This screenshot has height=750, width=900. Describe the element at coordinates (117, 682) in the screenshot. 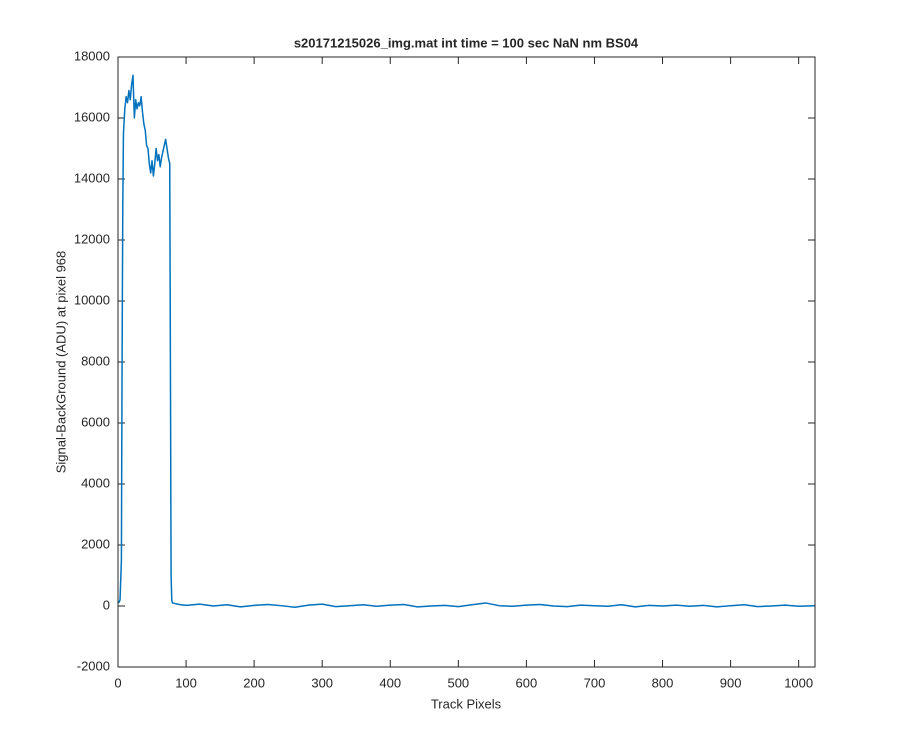

I see `x-tick-label: 0` at that location.